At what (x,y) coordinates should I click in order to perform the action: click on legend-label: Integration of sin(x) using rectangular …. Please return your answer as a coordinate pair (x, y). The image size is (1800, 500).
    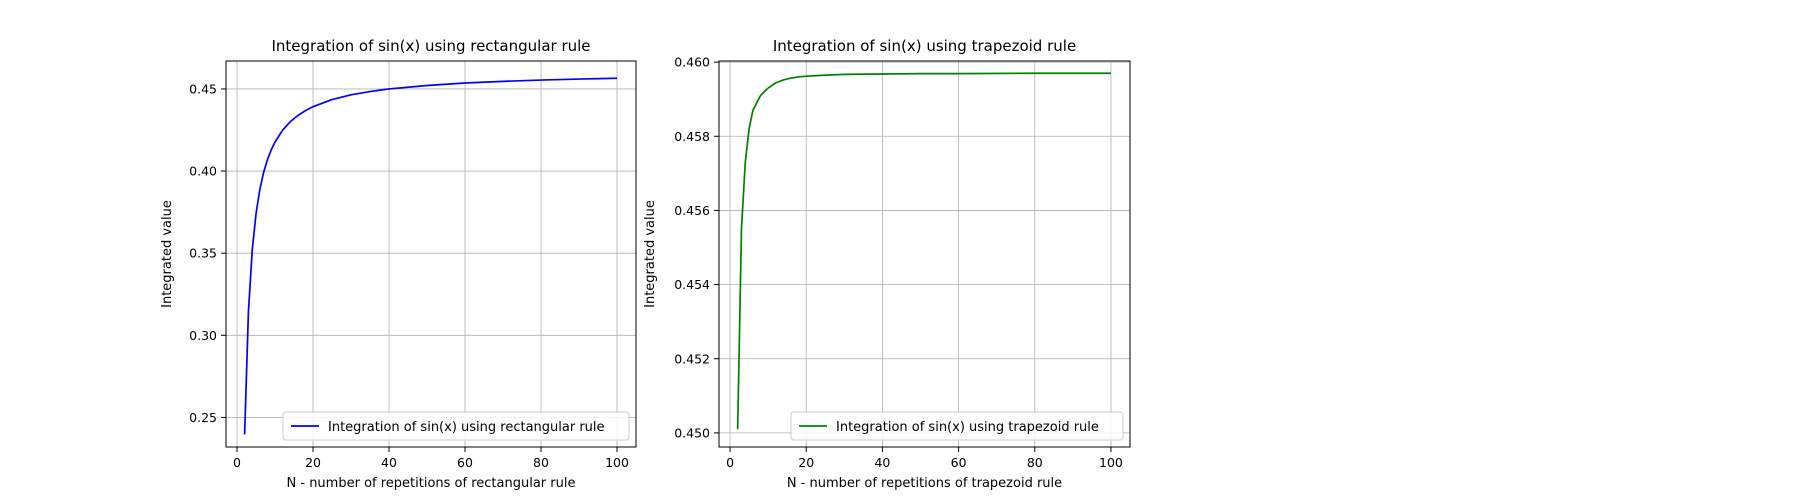
    Looking at the image, I should click on (466, 427).